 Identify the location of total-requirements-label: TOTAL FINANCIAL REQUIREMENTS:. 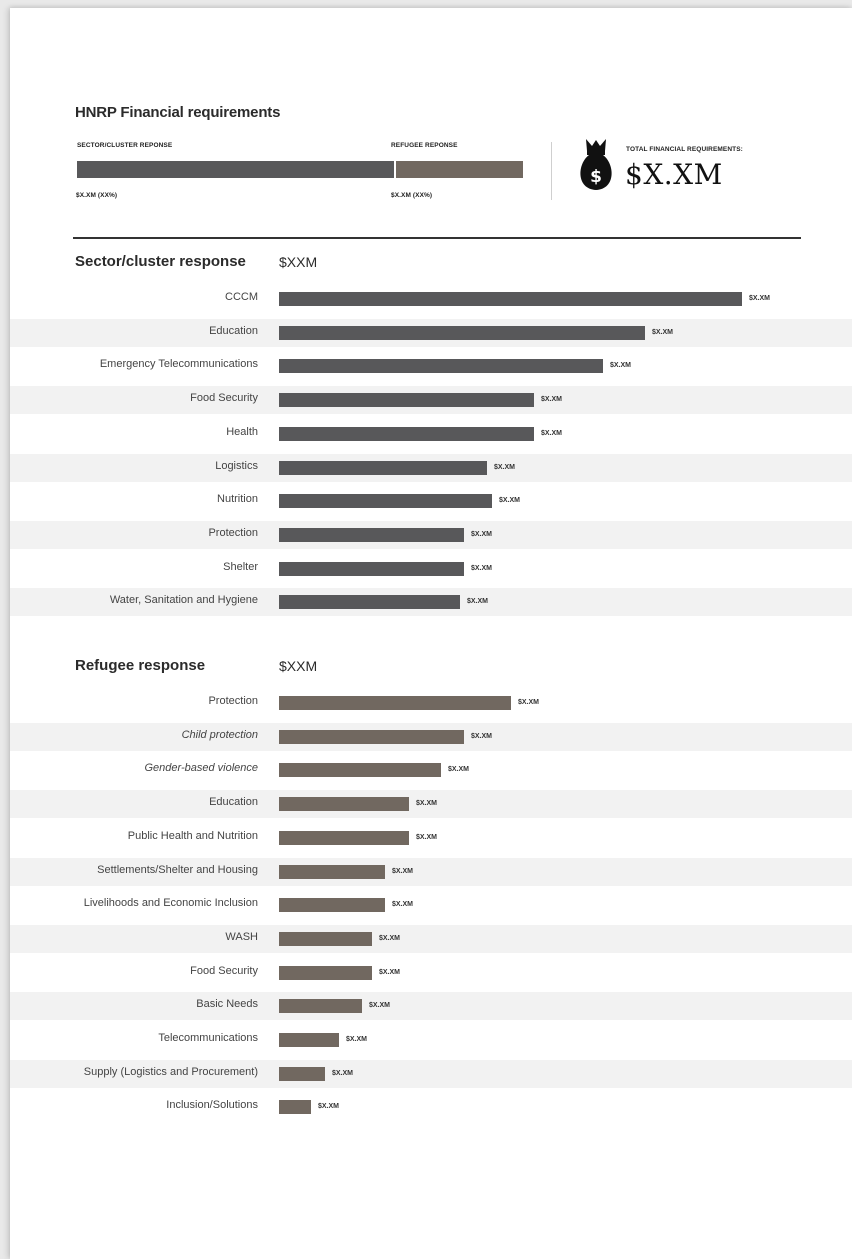
(684, 149).